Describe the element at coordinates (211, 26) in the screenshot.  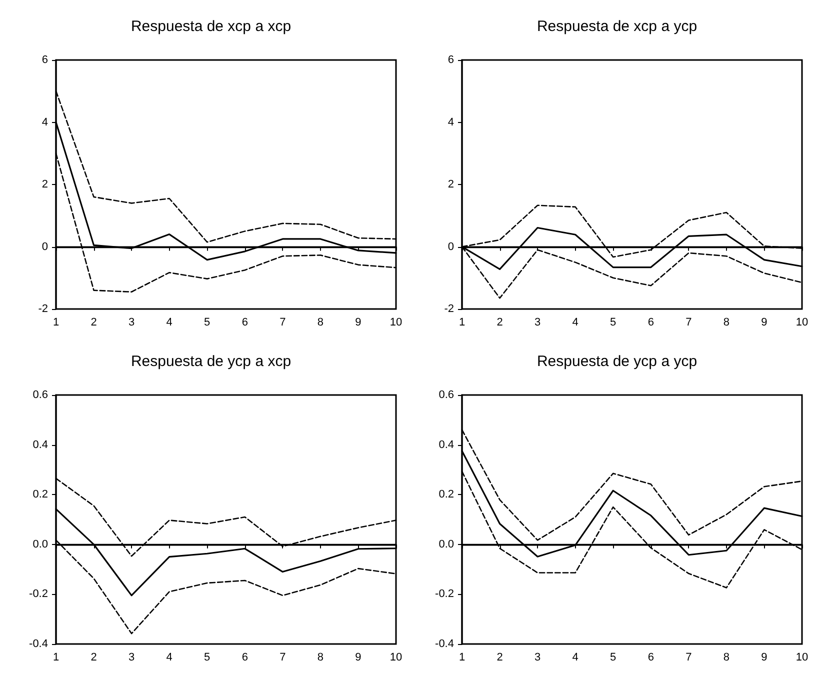
I see `chart-title: Respuesta de xcp a xcp` at that location.